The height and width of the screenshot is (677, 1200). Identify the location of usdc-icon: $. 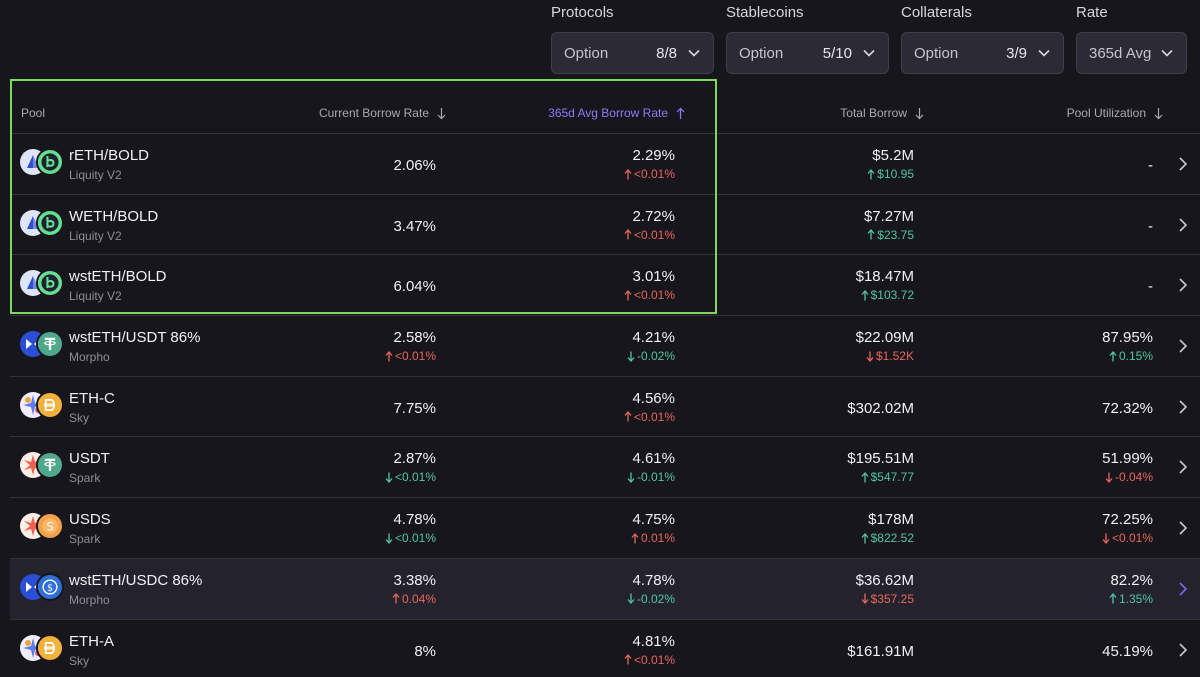
(50, 586).